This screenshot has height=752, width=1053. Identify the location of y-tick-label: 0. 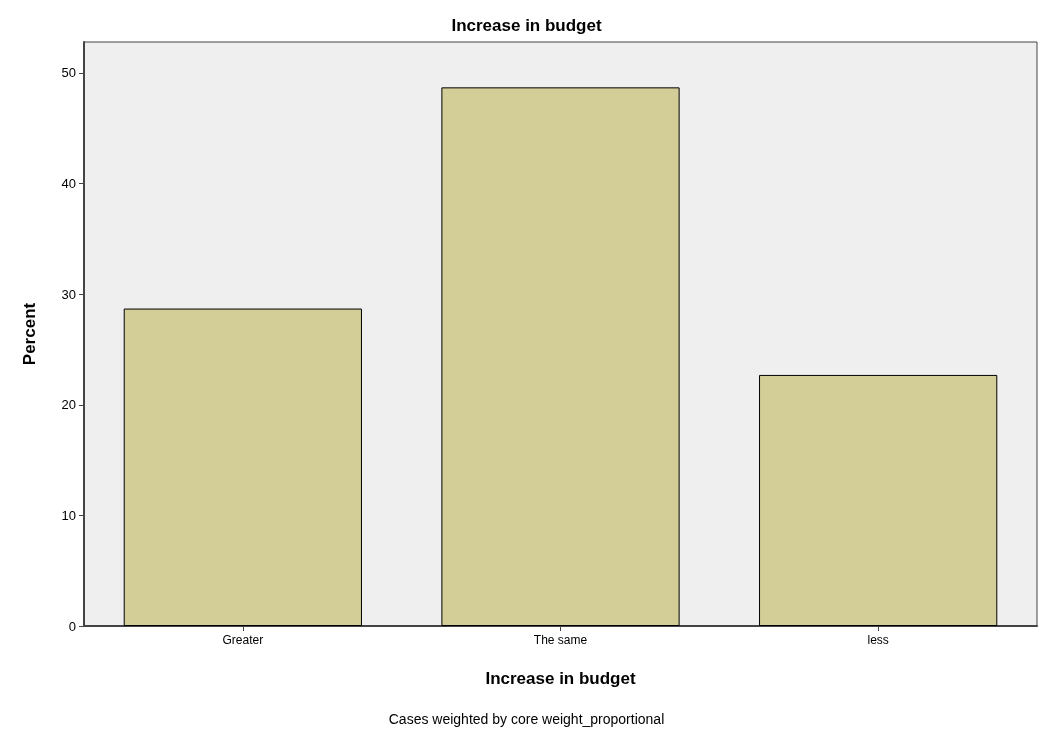
(72, 626).